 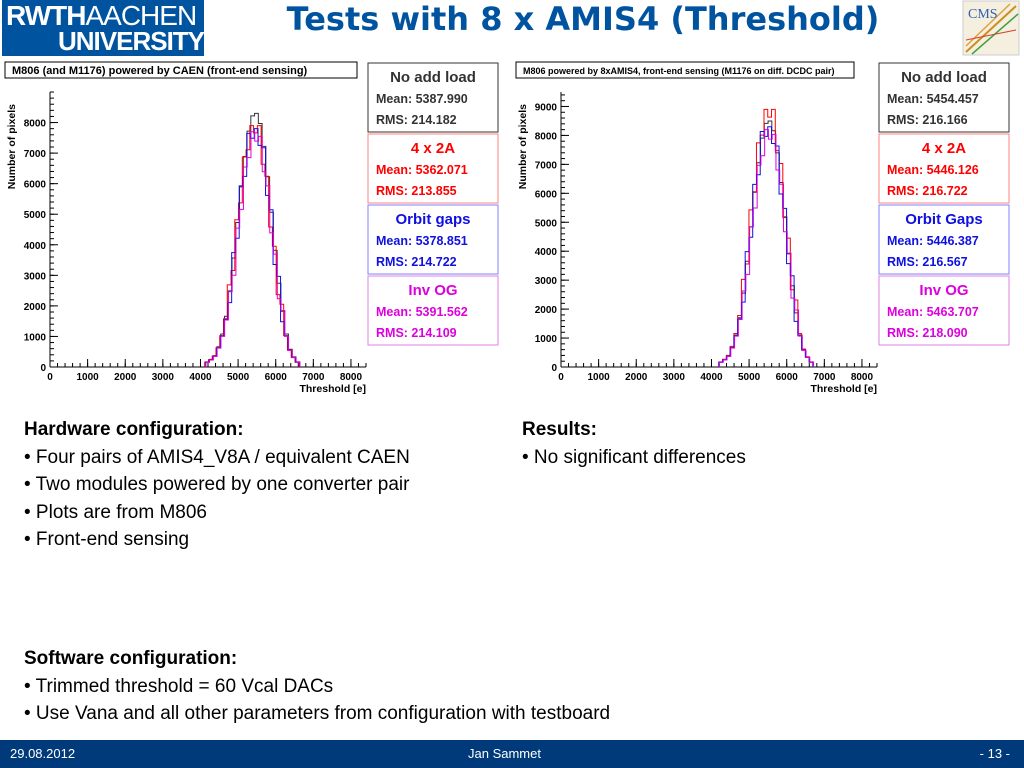 I want to click on slide-footer: 29.08.2012 Jan Sammet - 13 -, so click(x=512, y=754).